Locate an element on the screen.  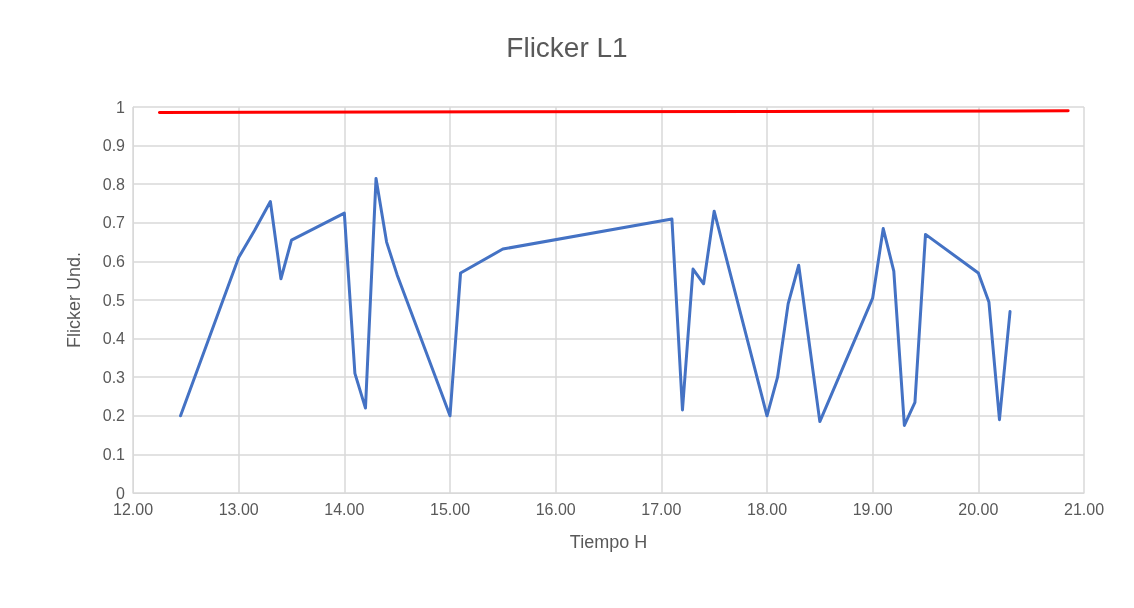
y-tick-label: 0.8 is located at coordinates (114, 184).